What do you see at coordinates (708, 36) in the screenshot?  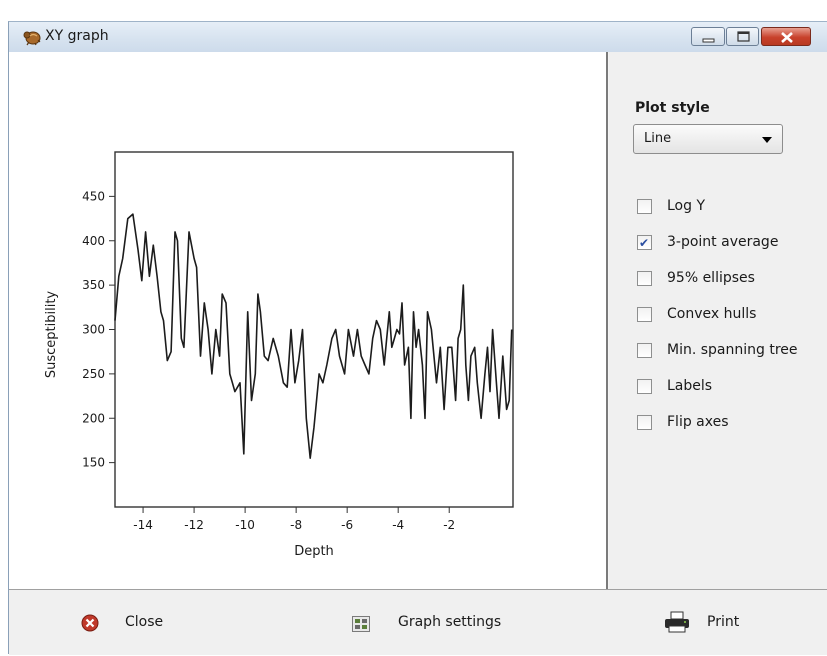 I see `minimize-button` at bounding box center [708, 36].